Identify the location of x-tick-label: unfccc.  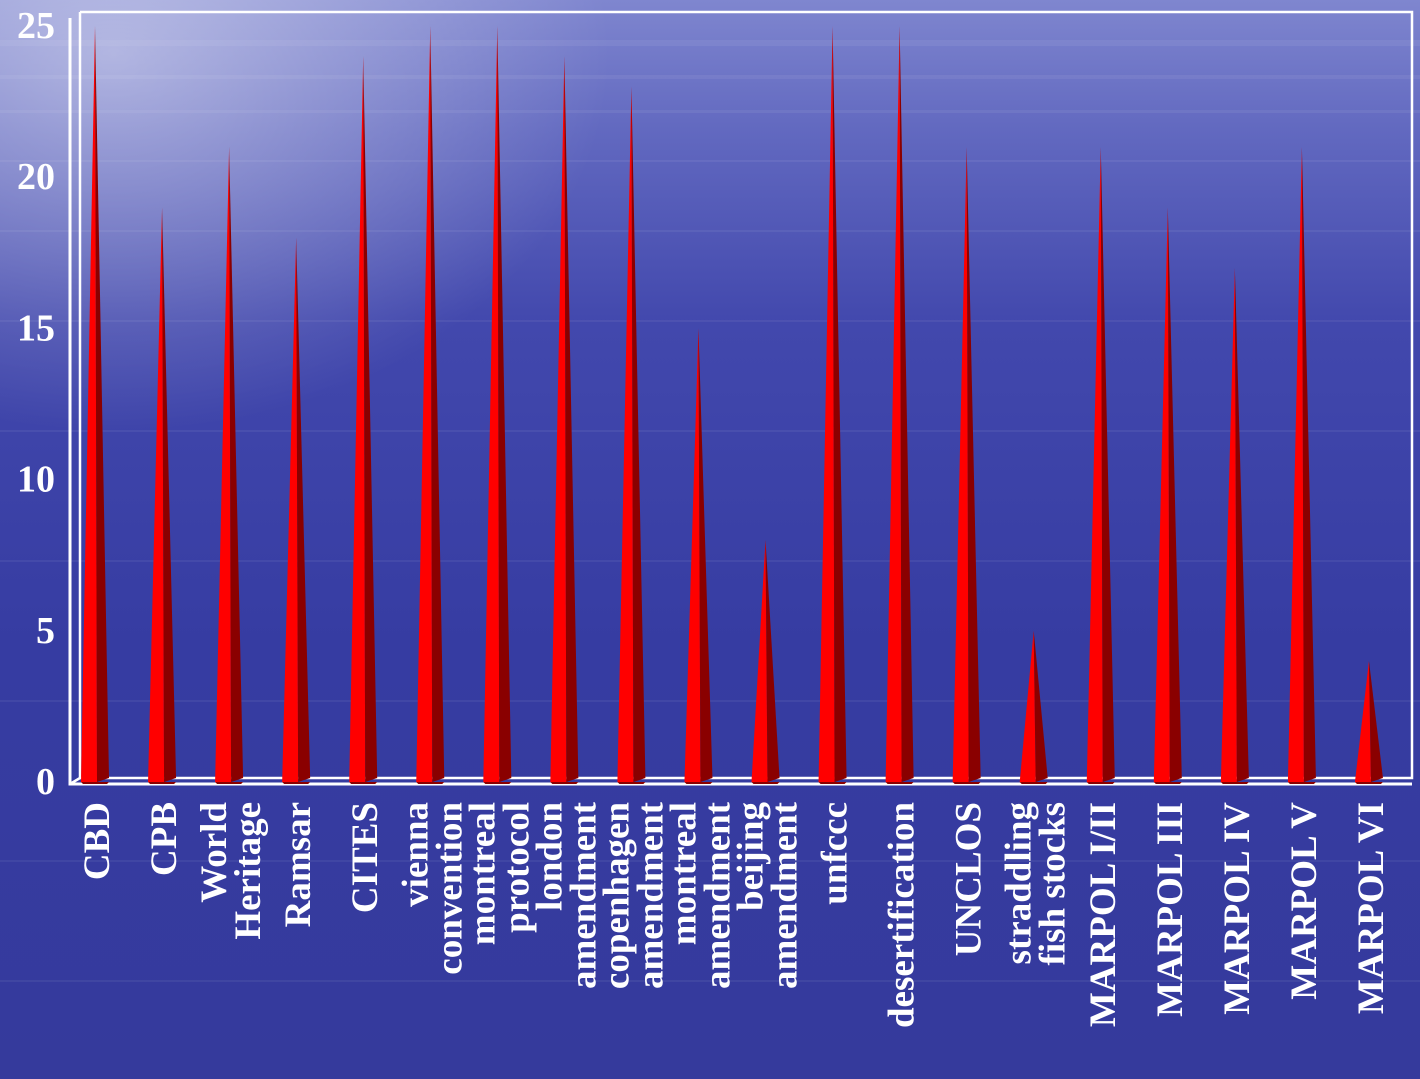
(835, 853).